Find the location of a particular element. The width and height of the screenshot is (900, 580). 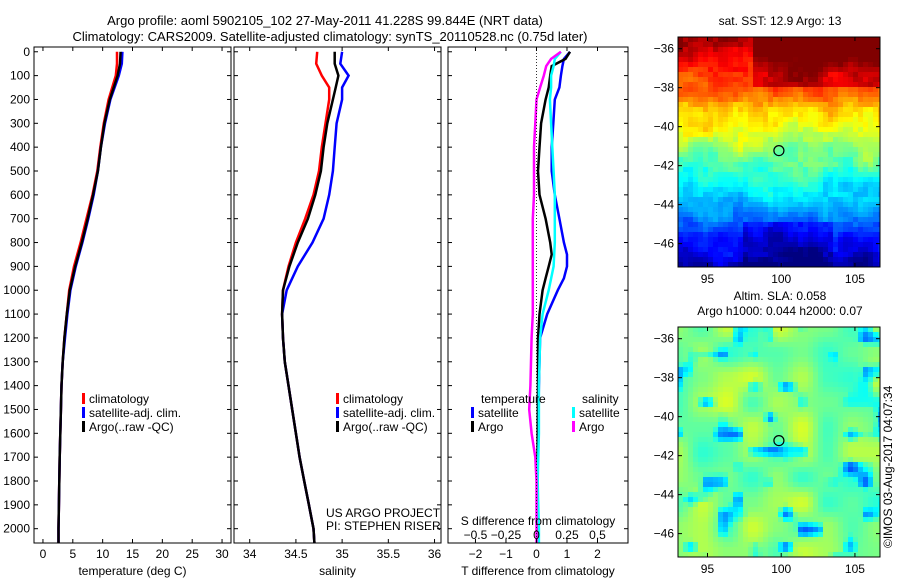

series-line-climatology is located at coordinates (305, 297).